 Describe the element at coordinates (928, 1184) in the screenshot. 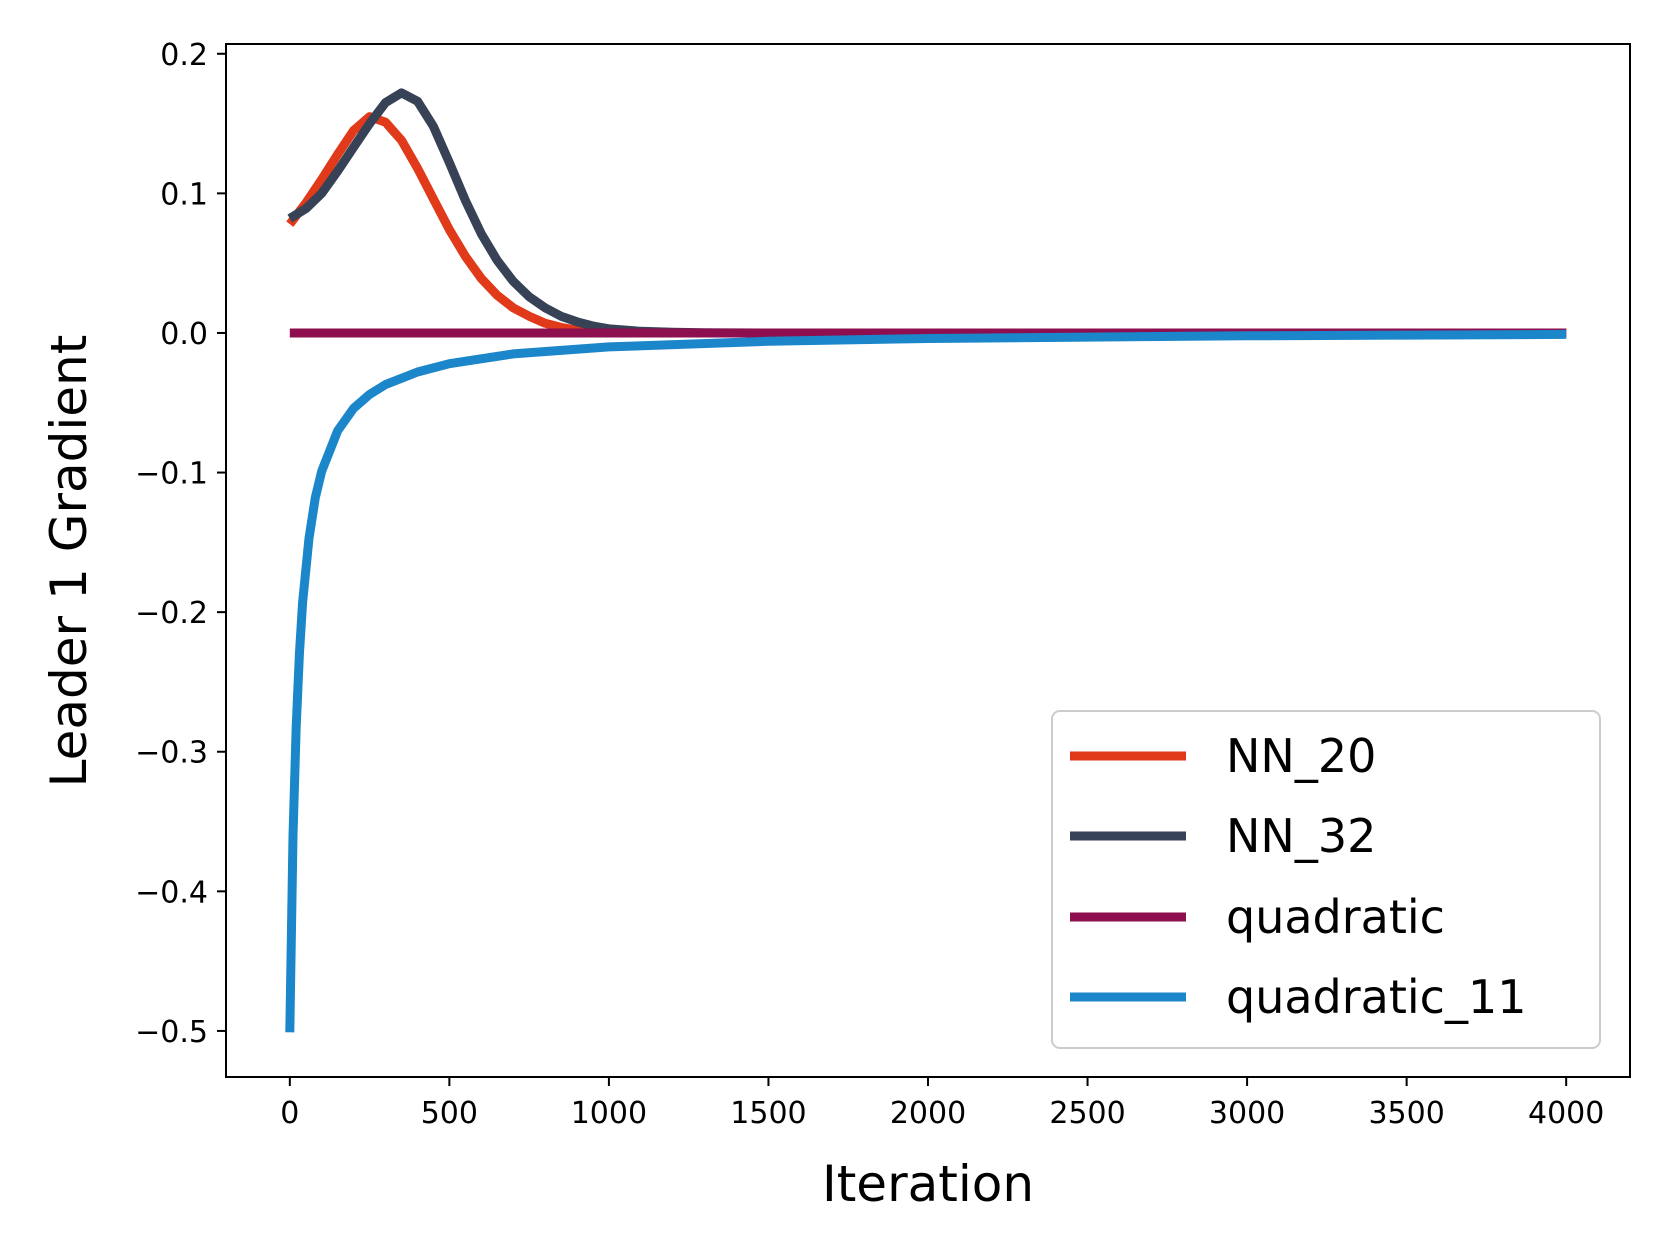

I see `x-axis-title: Iteration` at that location.